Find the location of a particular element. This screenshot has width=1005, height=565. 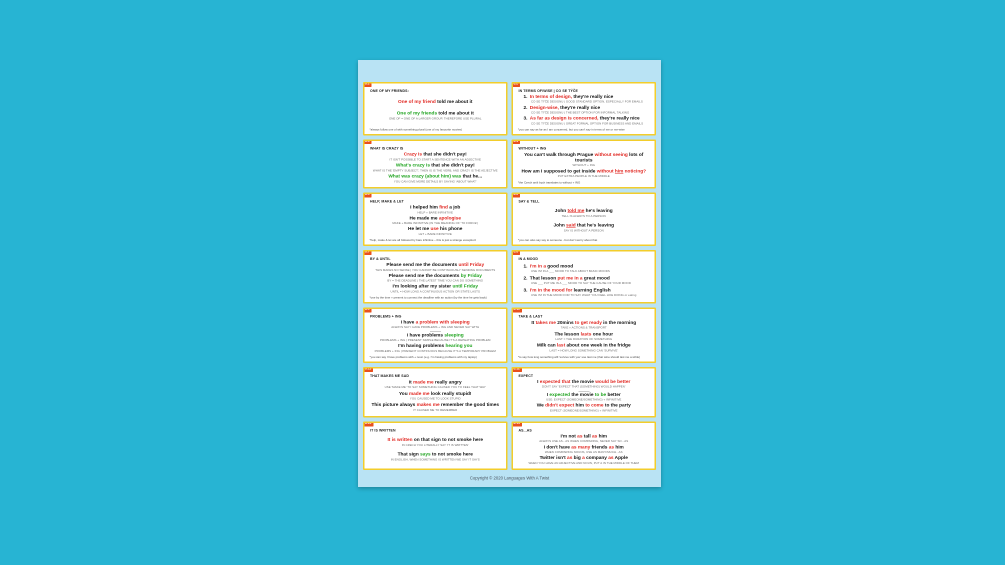

sentence-segment: Apple is located at coordinates (620, 458).